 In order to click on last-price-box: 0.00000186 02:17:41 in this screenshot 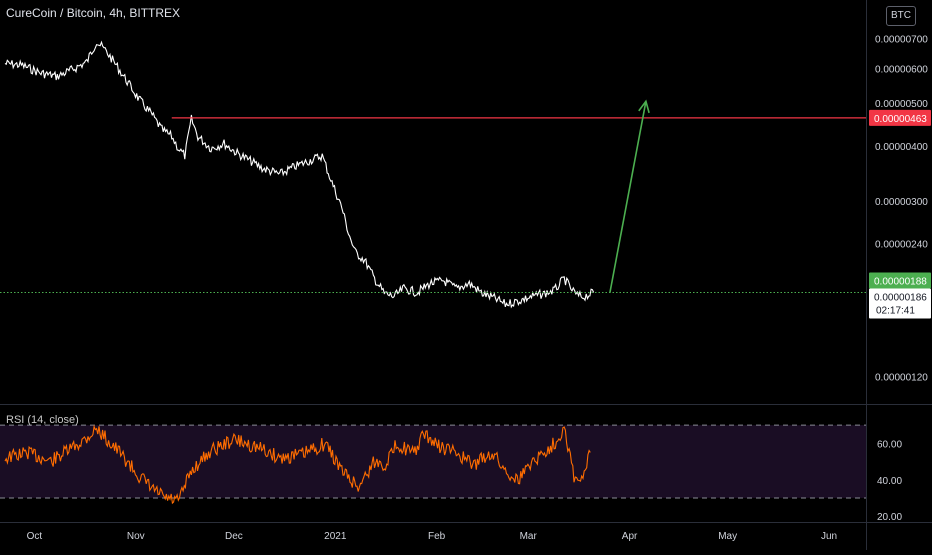, I will do `click(900, 304)`.